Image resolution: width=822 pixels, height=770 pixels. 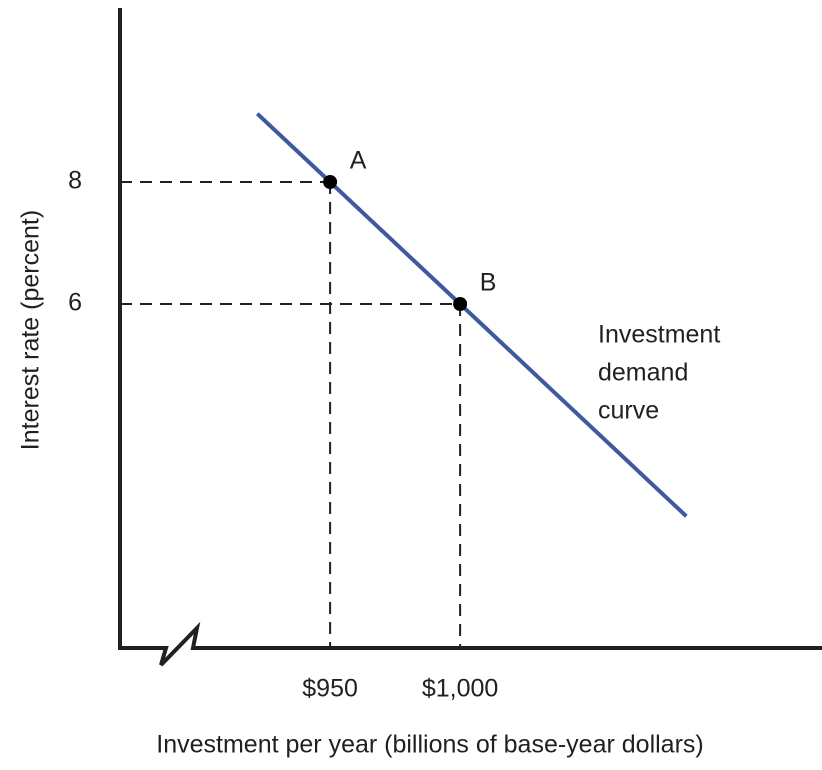 I want to click on x-tick-label: $950, so click(x=330, y=689).